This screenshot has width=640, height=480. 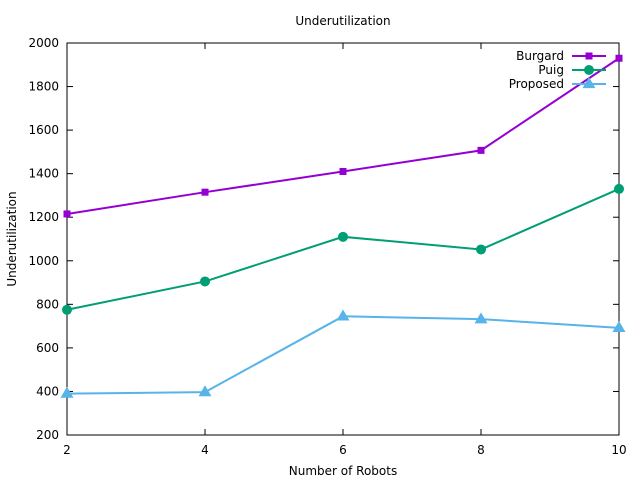 I want to click on y-axis-label: Underutilization, so click(x=12, y=238).